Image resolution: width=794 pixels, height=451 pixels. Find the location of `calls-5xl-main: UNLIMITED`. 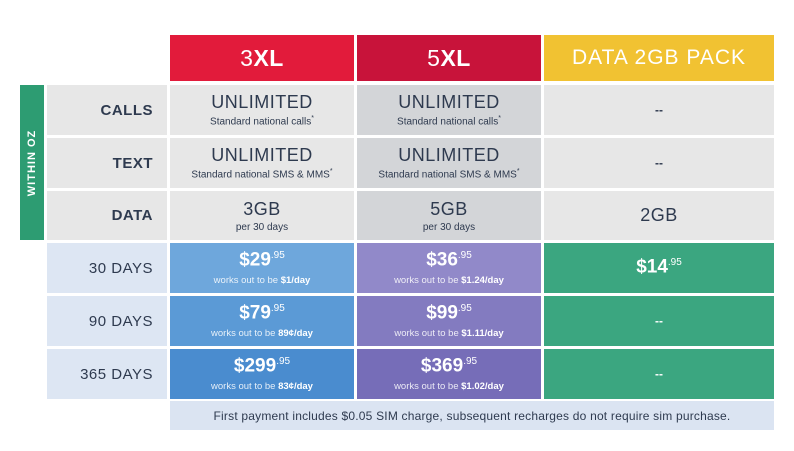

calls-5xl-main: UNLIMITED is located at coordinates (449, 102).